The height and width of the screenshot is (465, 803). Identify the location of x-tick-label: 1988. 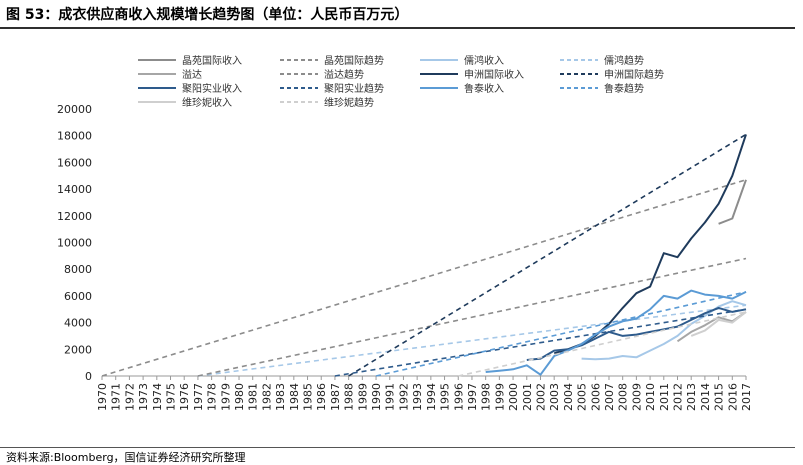
(349, 397).